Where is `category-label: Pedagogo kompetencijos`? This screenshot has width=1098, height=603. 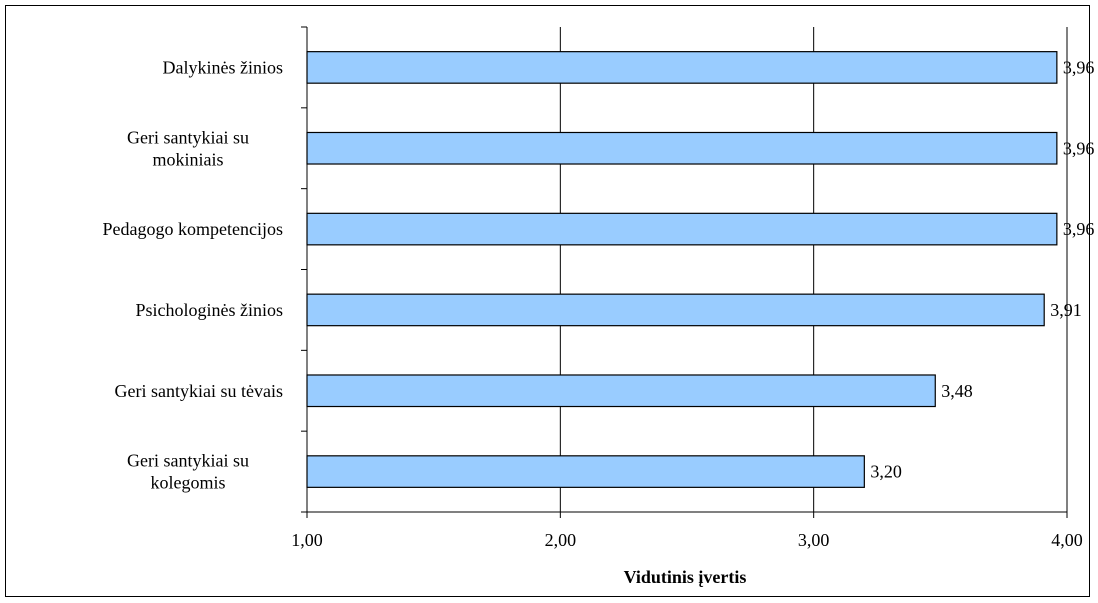
category-label: Pedagogo kompetencijos is located at coordinates (193, 229).